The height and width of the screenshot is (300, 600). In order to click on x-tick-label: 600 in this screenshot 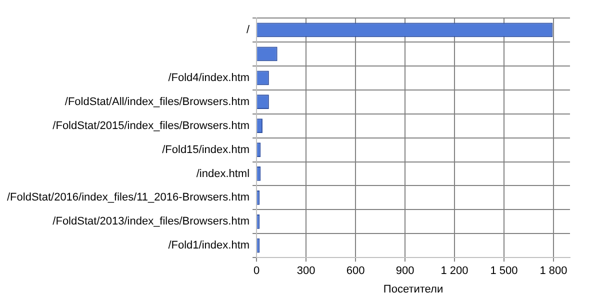, I will do `click(355, 271)`.